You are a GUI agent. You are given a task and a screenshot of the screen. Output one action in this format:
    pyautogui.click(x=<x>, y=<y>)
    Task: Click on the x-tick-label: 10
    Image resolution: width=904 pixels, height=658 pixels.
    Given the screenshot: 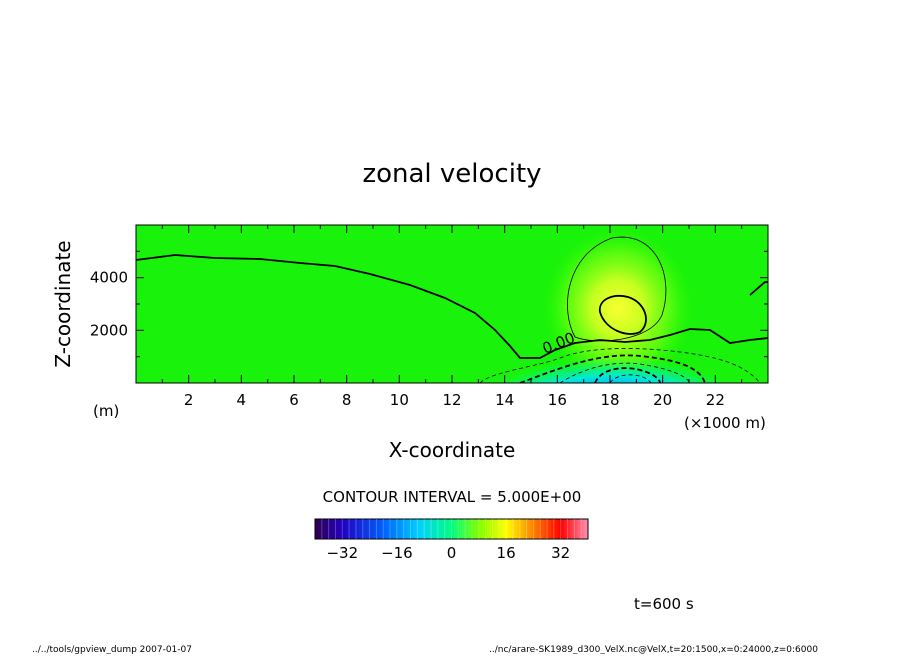 What is the action you would take?
    pyautogui.click(x=399, y=400)
    